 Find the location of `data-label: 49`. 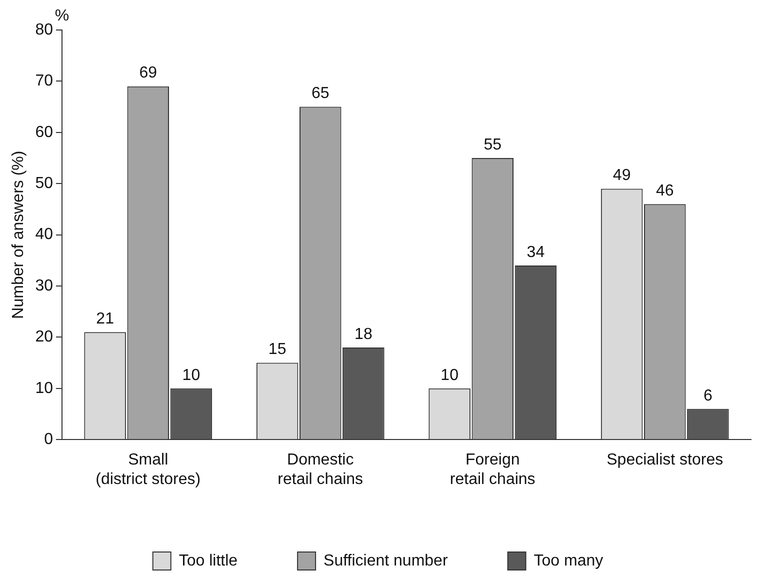

data-label: 49 is located at coordinates (621, 175).